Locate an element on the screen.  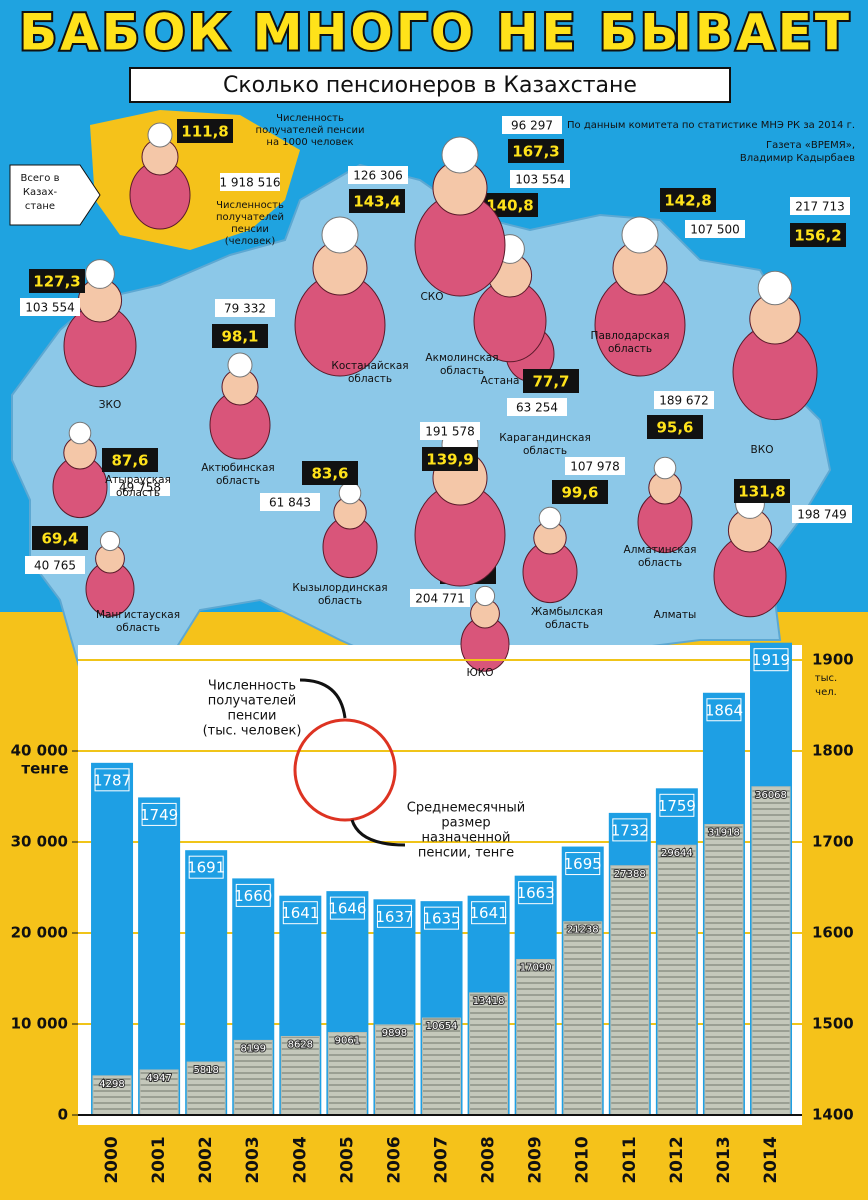
per-1000: 111,8 is located at coordinates (204, 132).